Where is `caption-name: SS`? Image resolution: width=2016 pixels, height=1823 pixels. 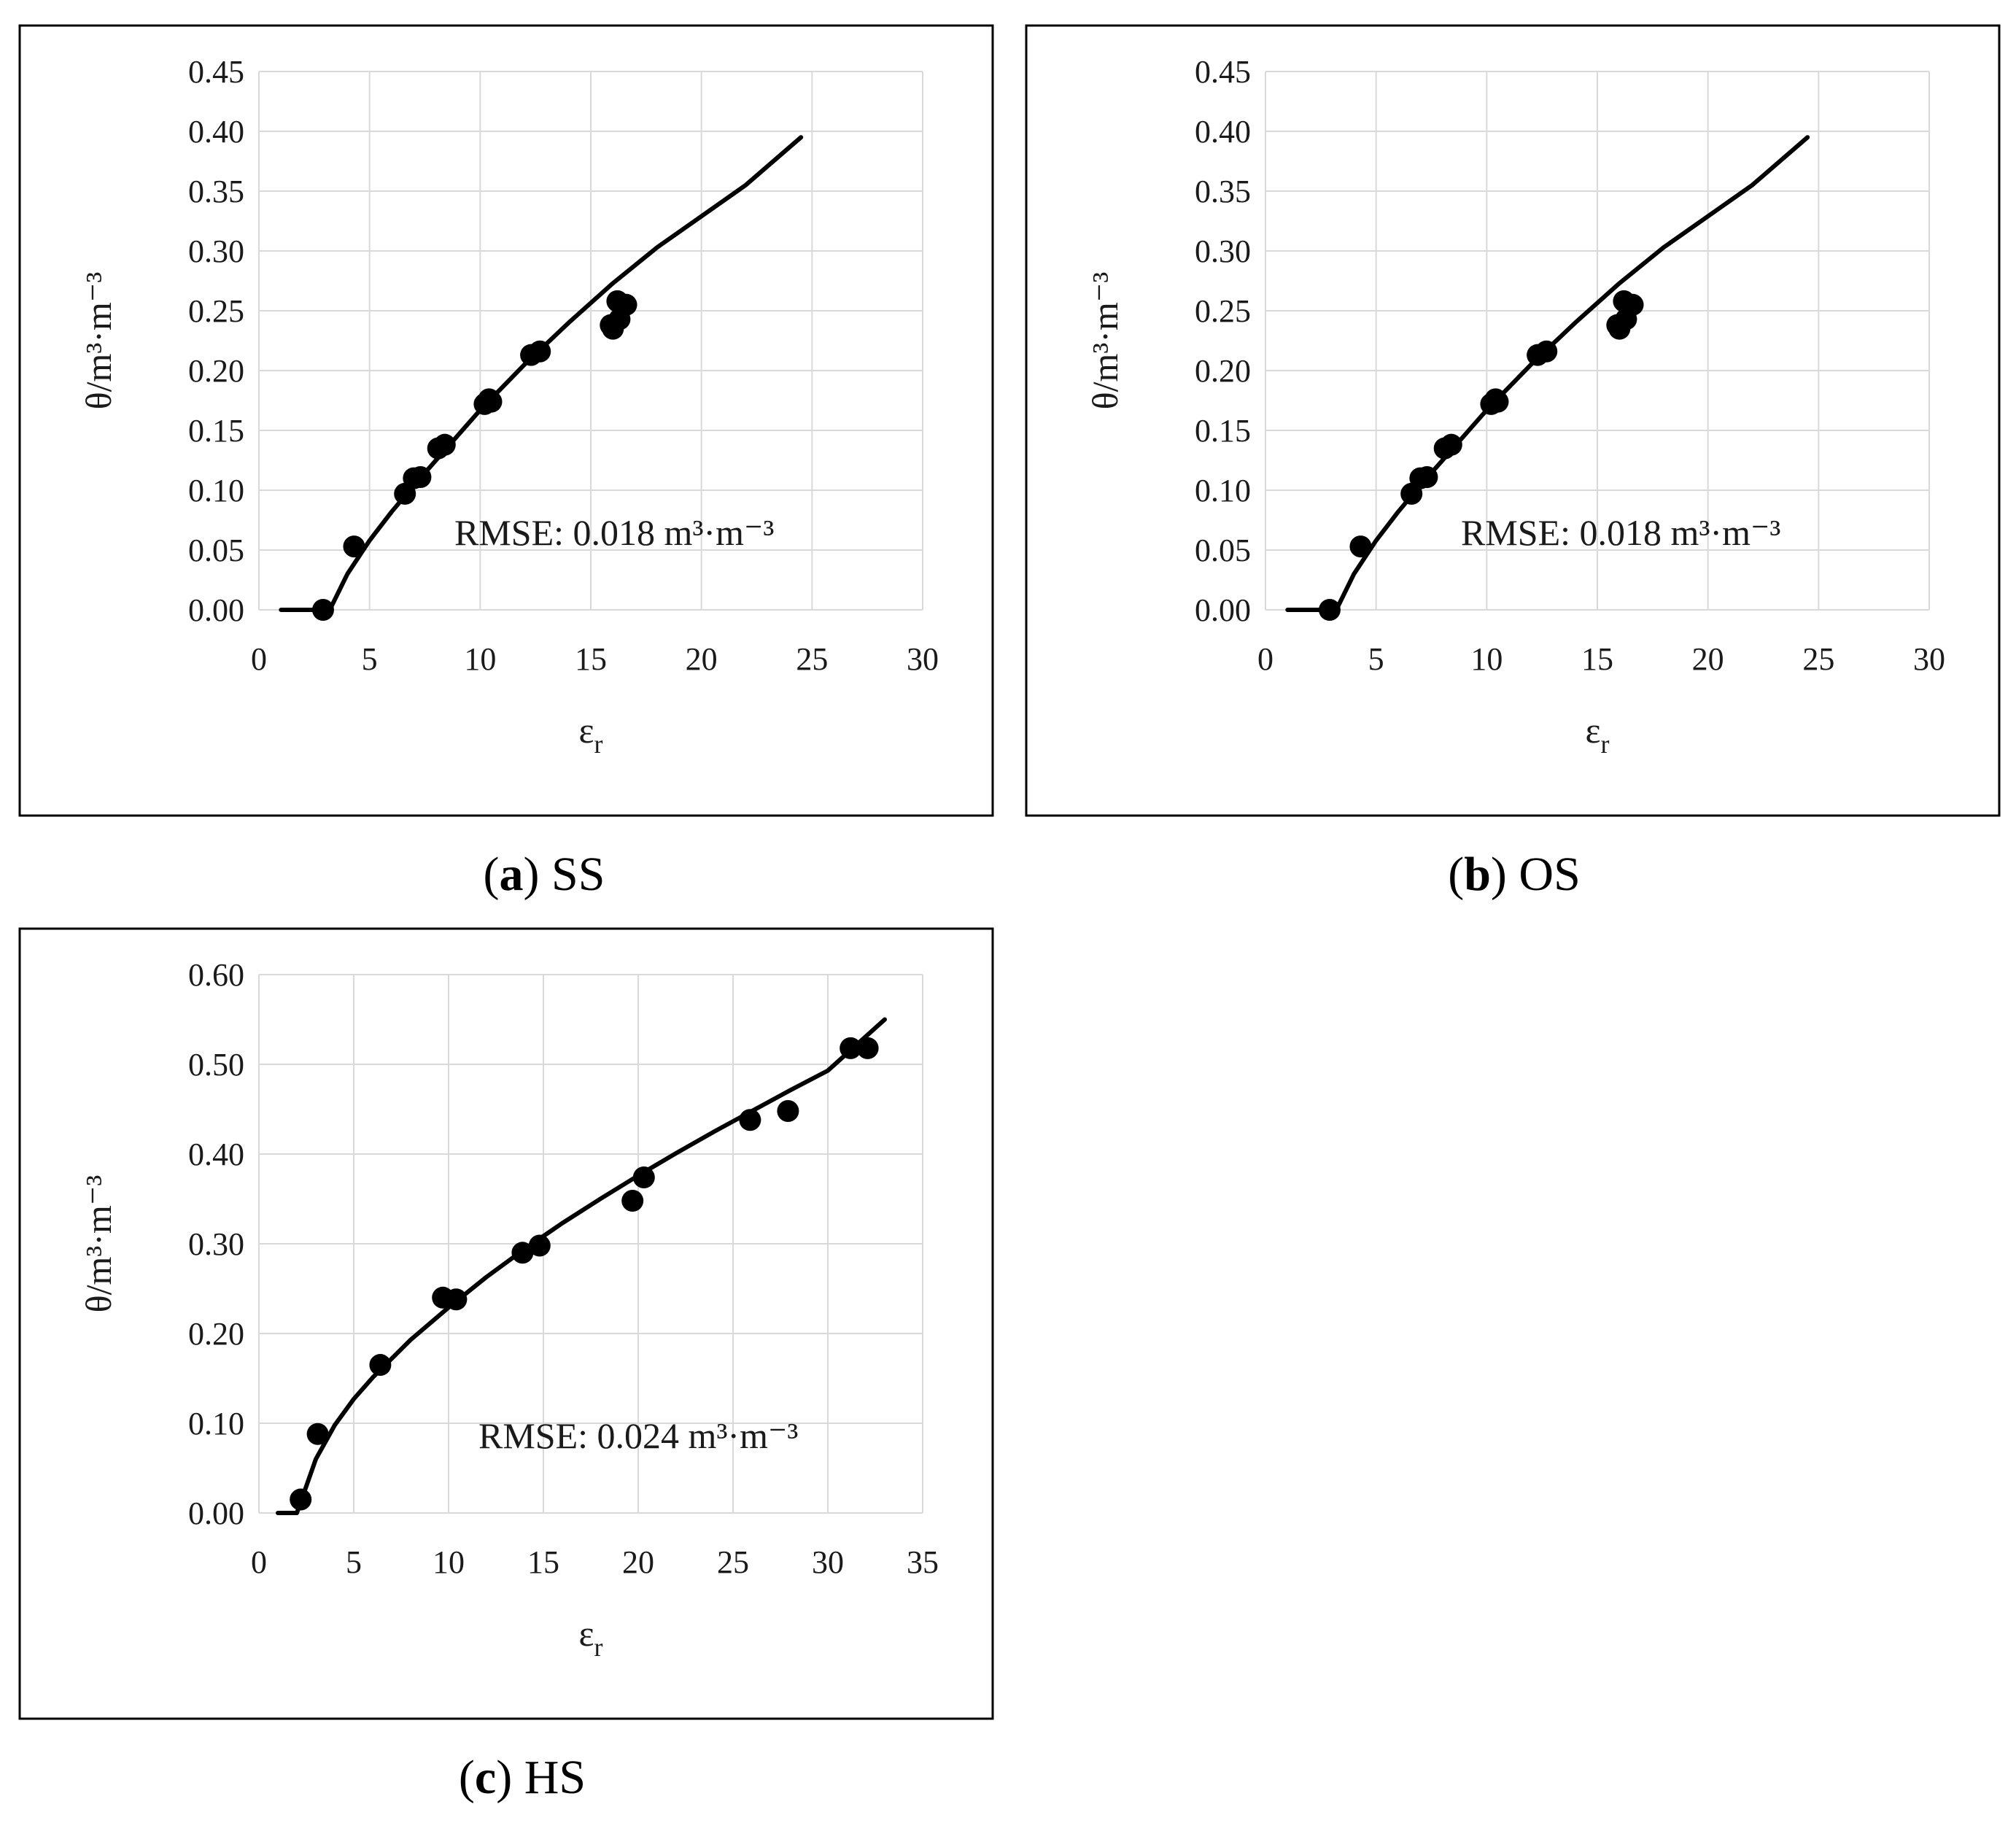 caption-name: SS is located at coordinates (578, 874).